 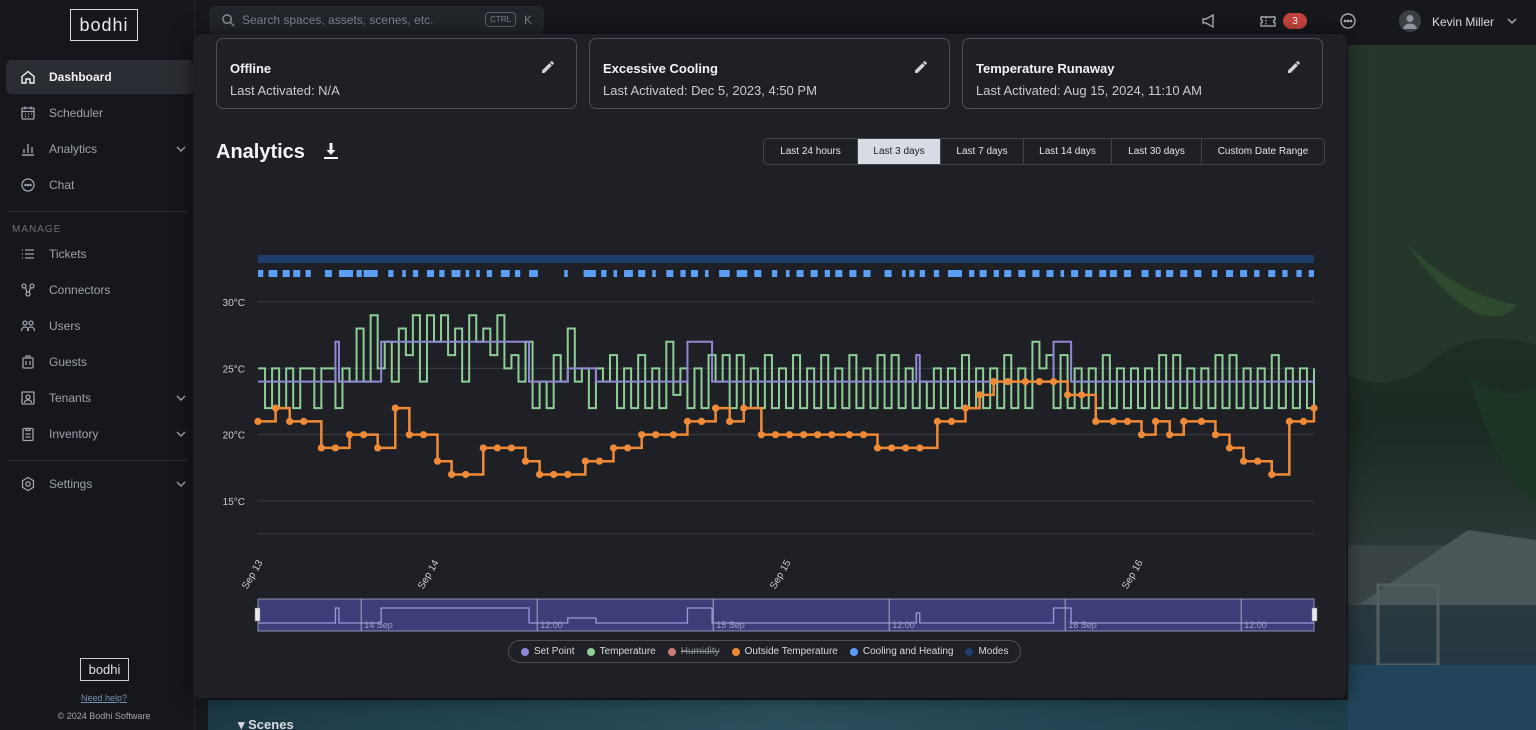 What do you see at coordinates (693, 651) in the screenshot?
I see `legend-item: Humidity` at bounding box center [693, 651].